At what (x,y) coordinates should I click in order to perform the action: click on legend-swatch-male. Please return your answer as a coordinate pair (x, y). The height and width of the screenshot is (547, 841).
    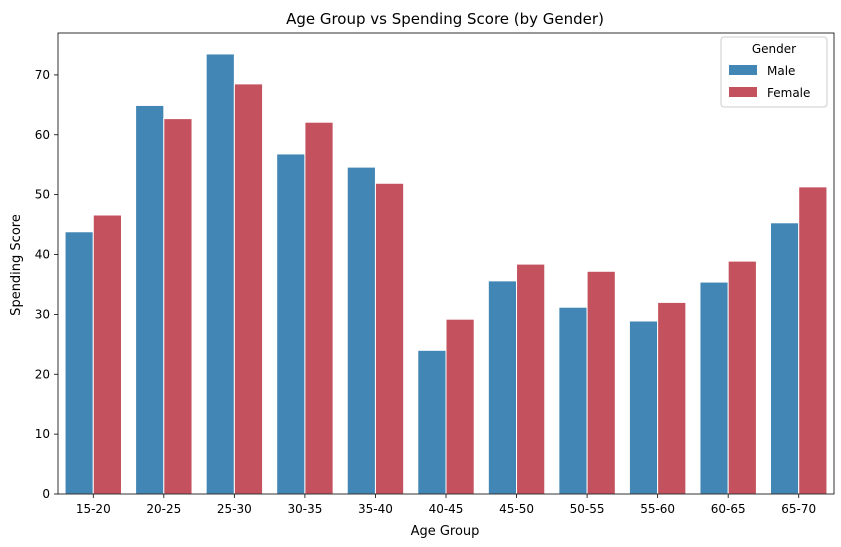
    Looking at the image, I should click on (743, 70).